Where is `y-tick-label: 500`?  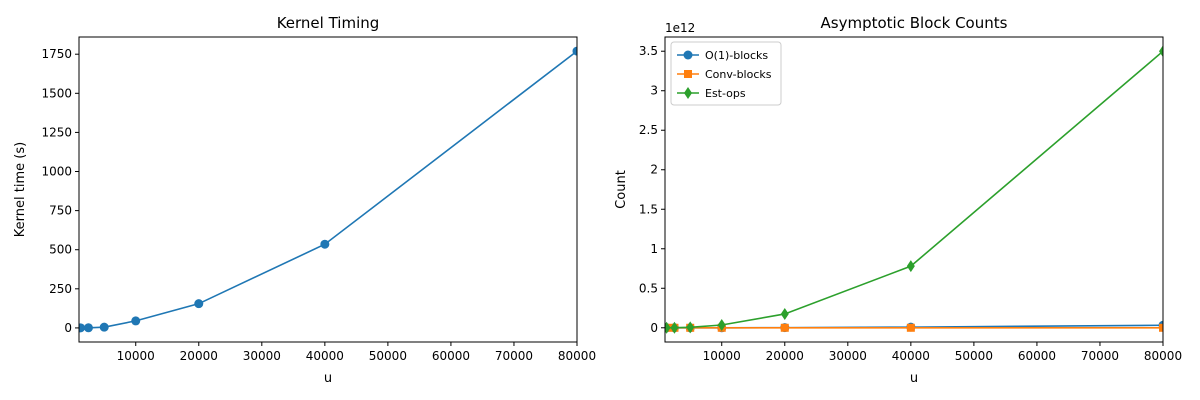 y-tick-label: 500 is located at coordinates (60, 250).